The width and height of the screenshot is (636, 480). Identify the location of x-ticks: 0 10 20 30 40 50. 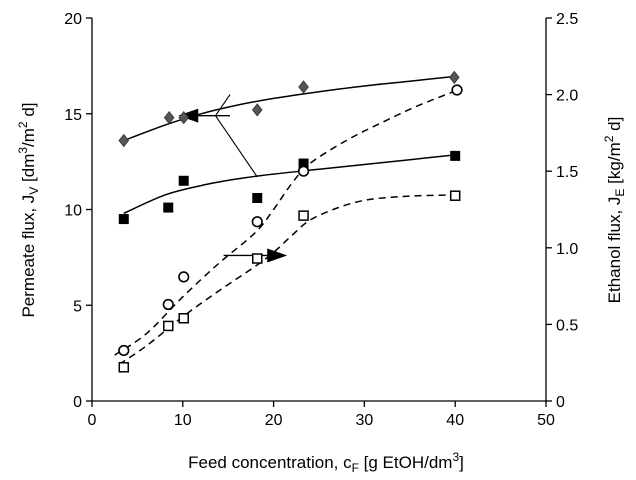
(321, 415).